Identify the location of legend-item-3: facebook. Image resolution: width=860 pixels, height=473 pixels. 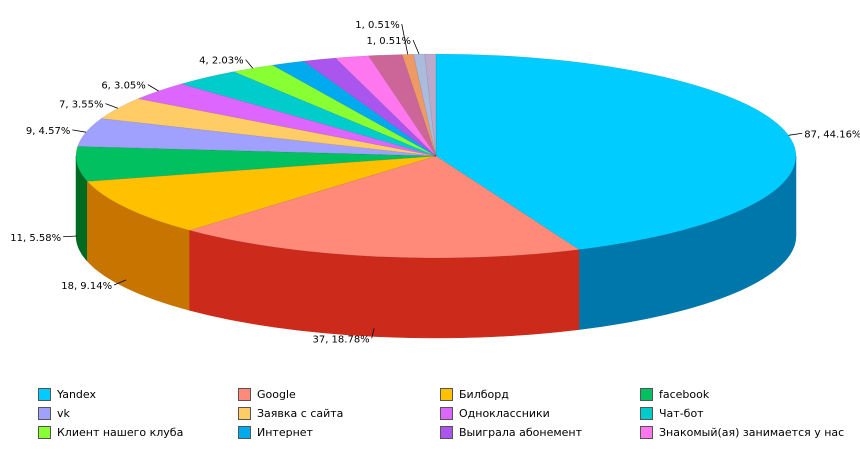
(750, 394).